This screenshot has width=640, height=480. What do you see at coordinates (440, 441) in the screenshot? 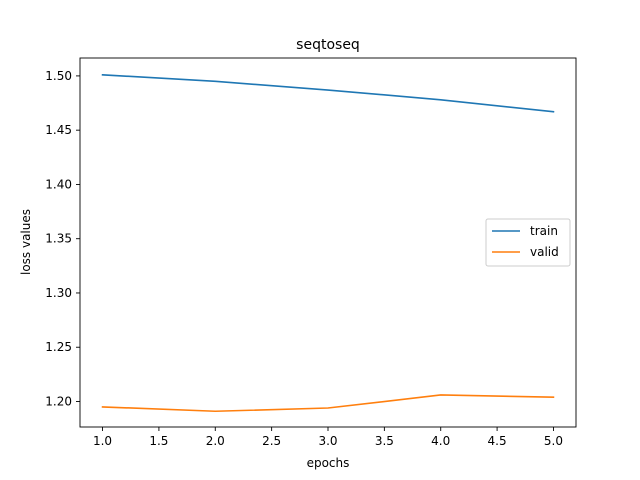
I see `x-tick-label: 4.0` at bounding box center [440, 441].